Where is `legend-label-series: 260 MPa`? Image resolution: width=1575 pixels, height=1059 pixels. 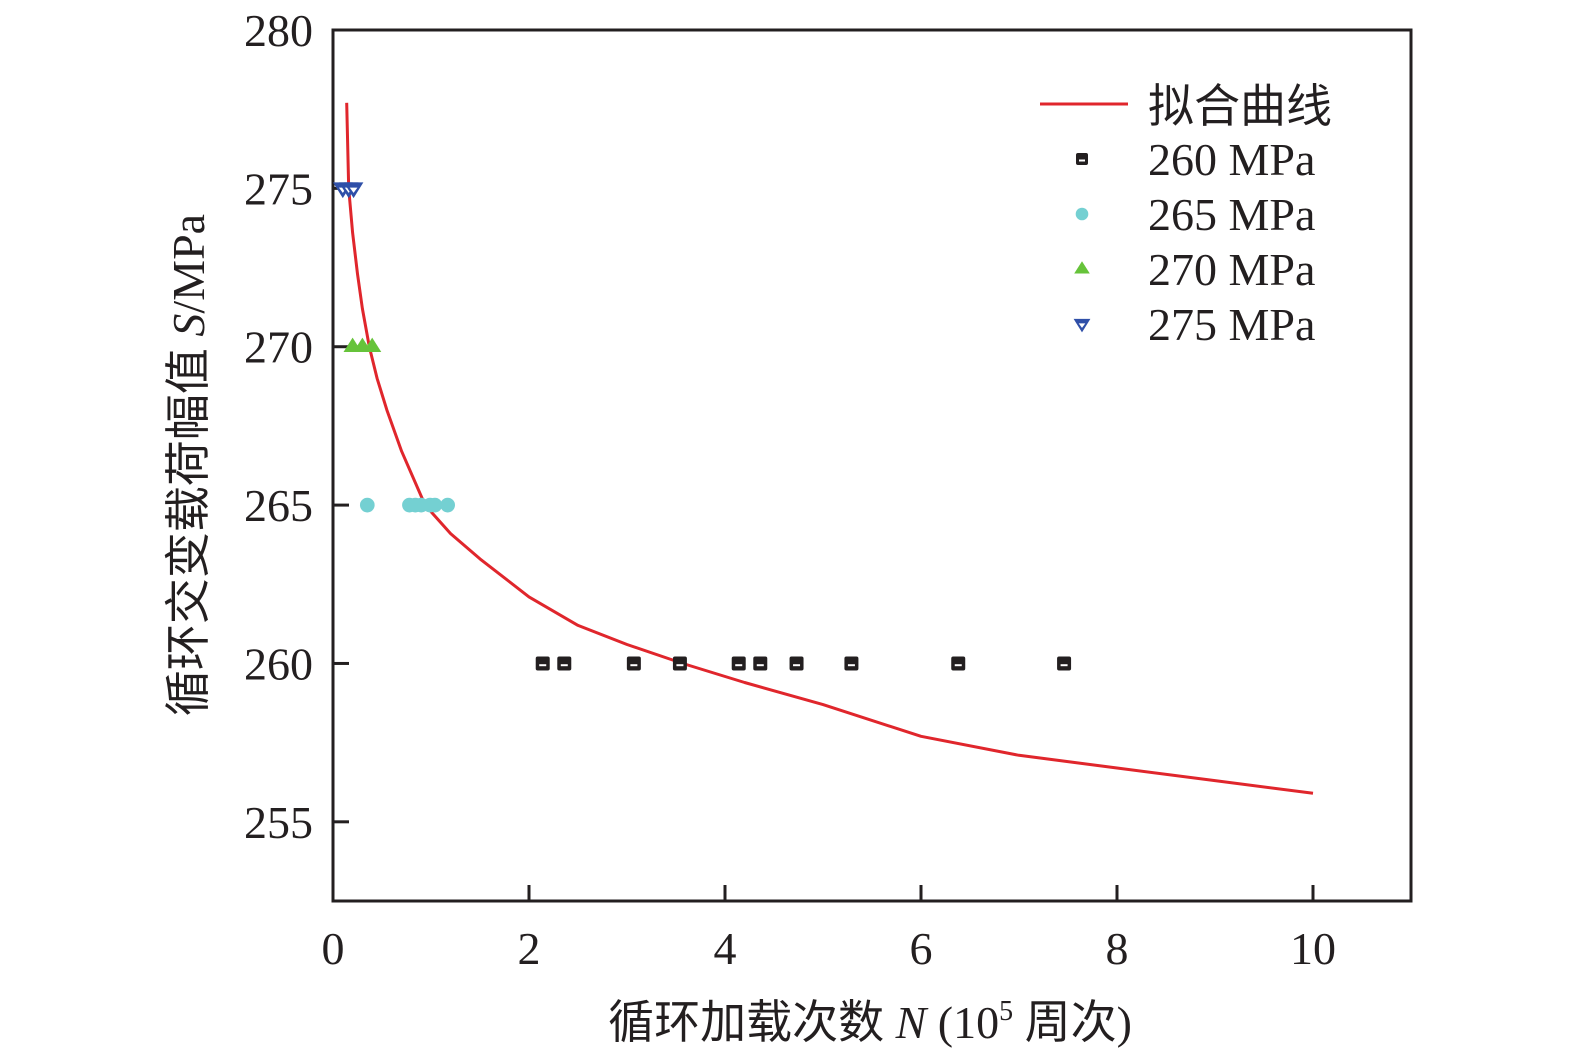
legend-label-series: 260 MPa is located at coordinates (1231, 159).